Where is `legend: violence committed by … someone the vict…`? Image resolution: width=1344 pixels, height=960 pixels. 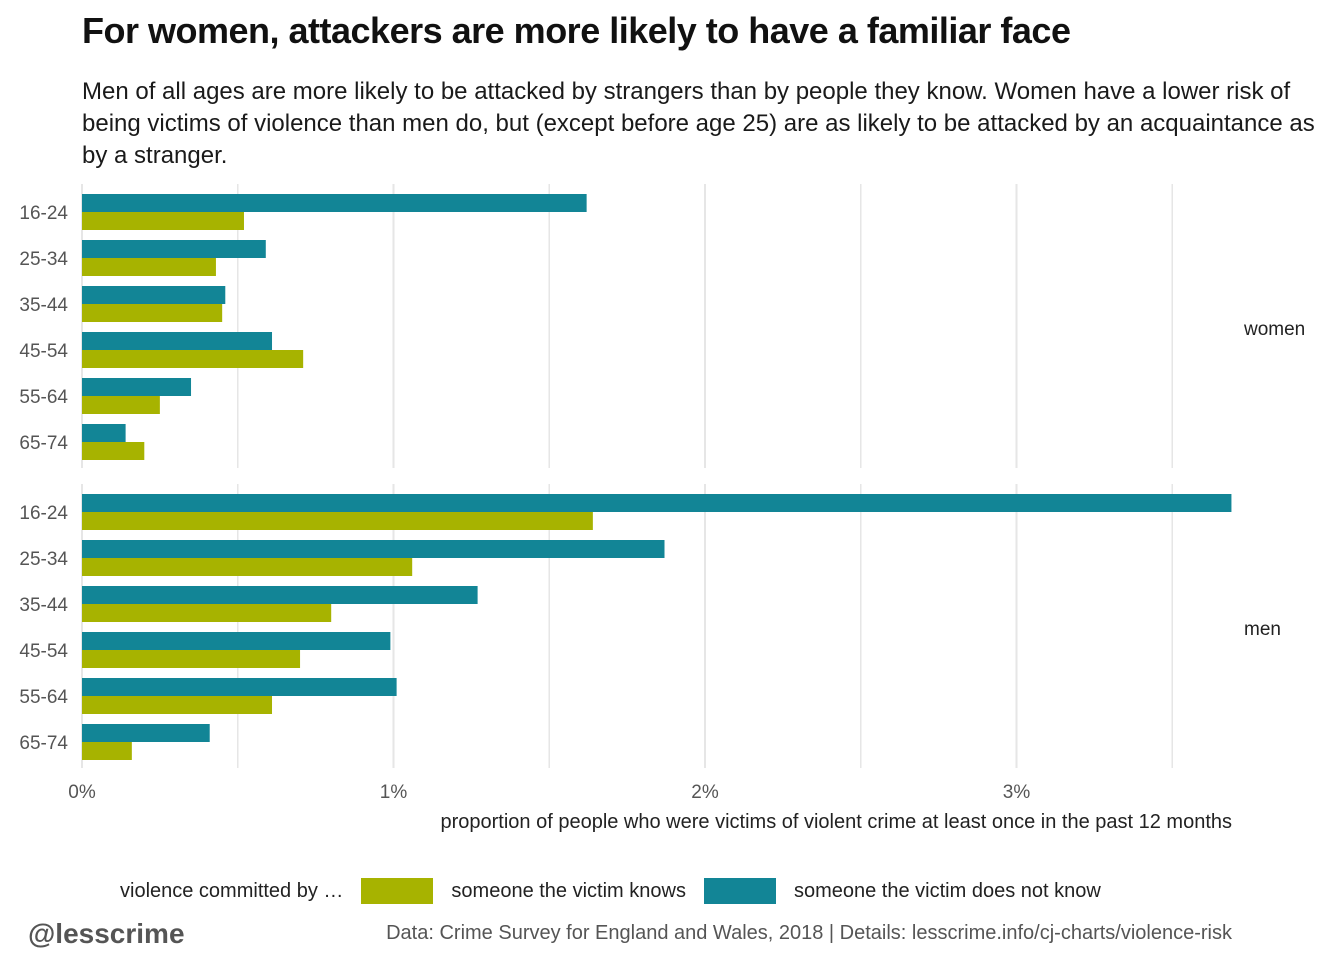
legend: violence committed by … someone the vict… is located at coordinates (619, 891).